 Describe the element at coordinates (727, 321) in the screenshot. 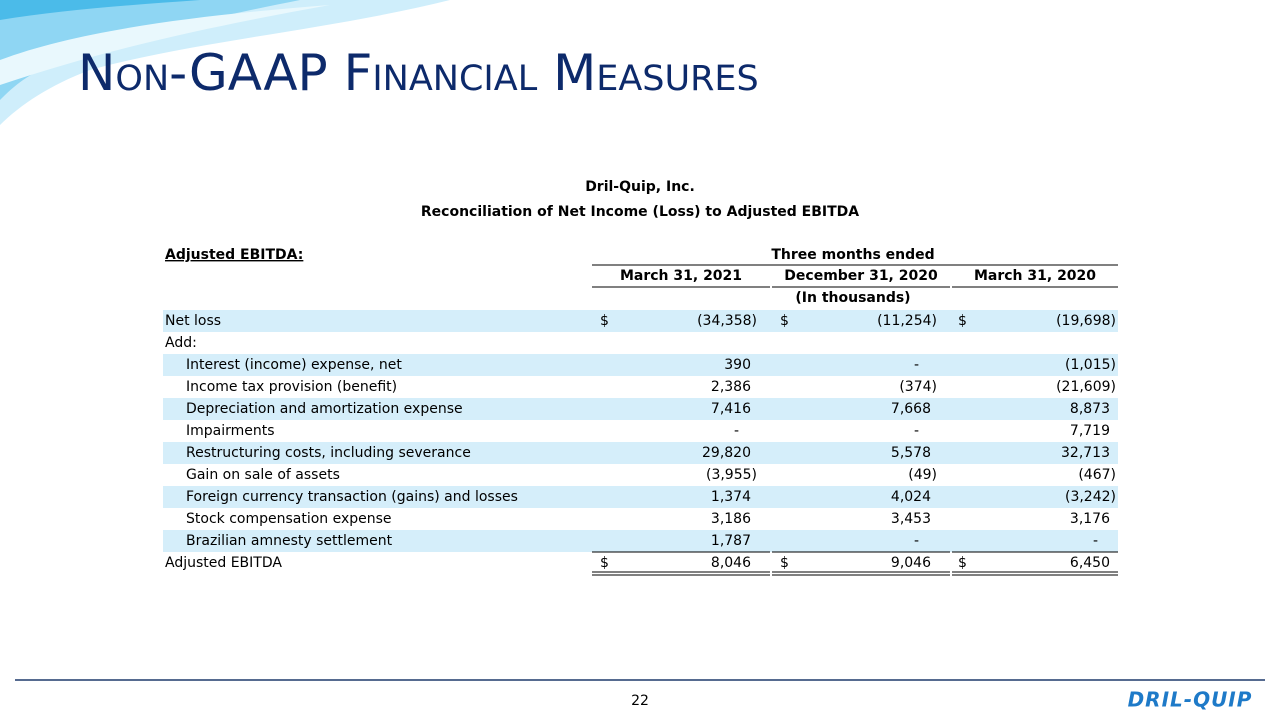

I see `cell-value: (34,358)` at that location.